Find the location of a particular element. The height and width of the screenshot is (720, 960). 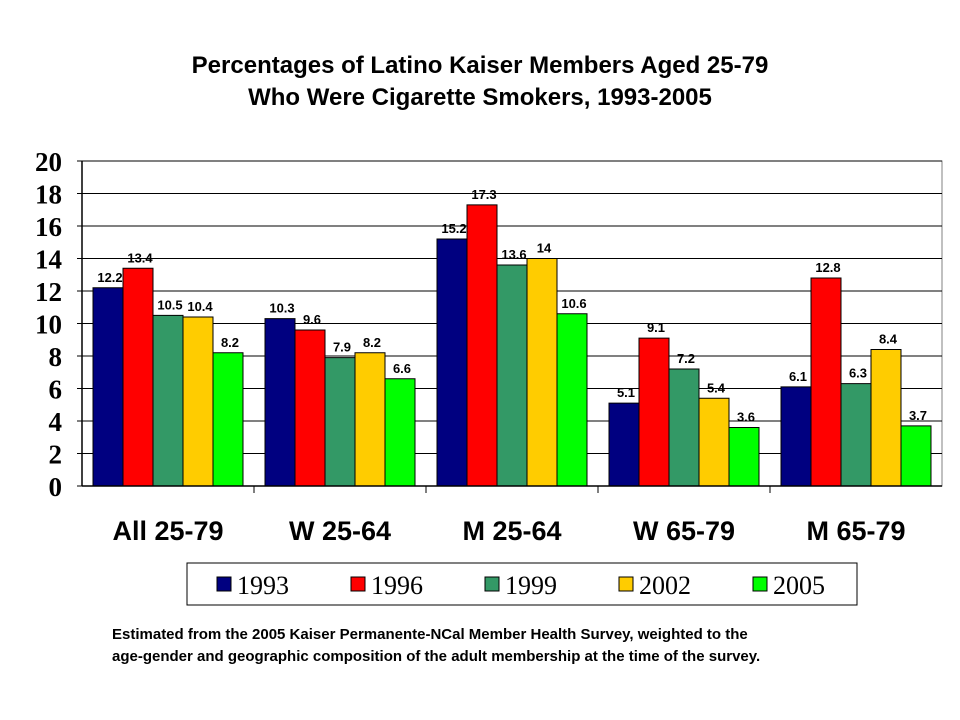

chart-title-line-2: Who Were Cigarette Smokers, 1993-2005 is located at coordinates (480, 97).